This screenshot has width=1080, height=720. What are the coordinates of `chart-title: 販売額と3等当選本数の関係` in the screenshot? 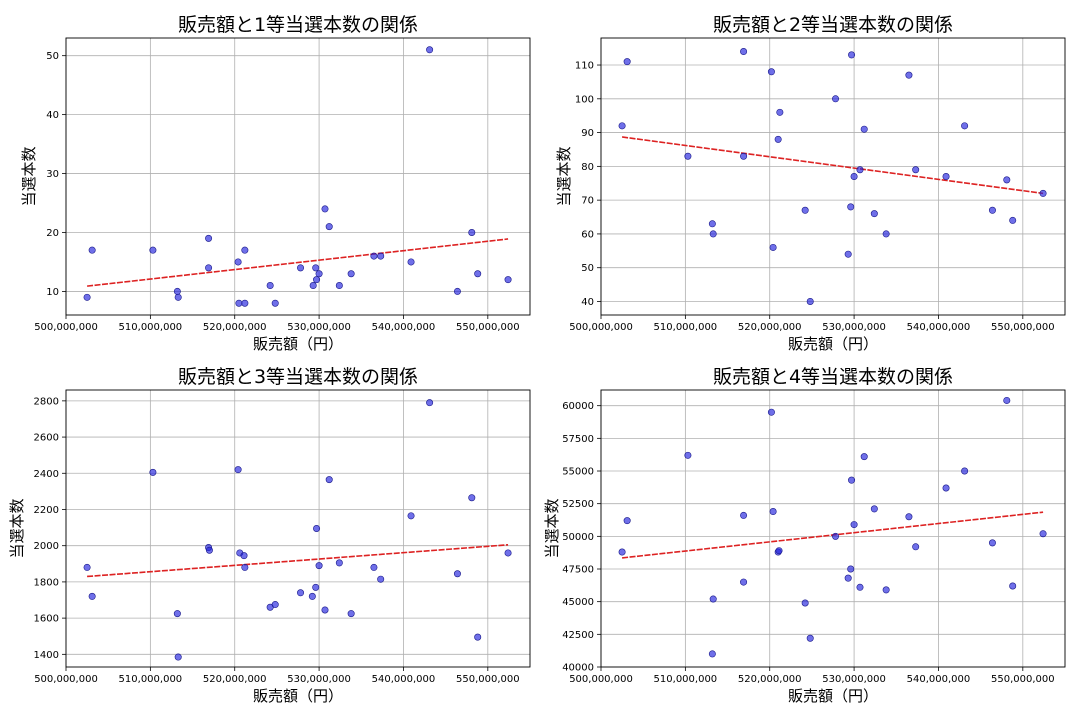 It's located at (298, 377).